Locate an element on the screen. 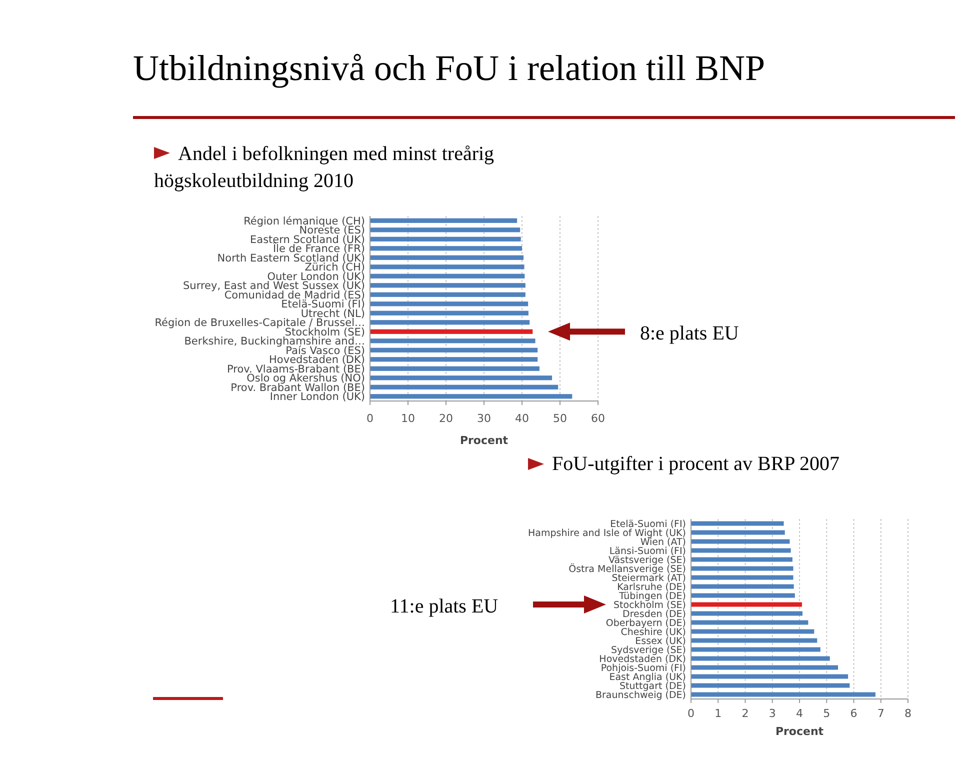  x-tick-label: 20 is located at coordinates (446, 418).